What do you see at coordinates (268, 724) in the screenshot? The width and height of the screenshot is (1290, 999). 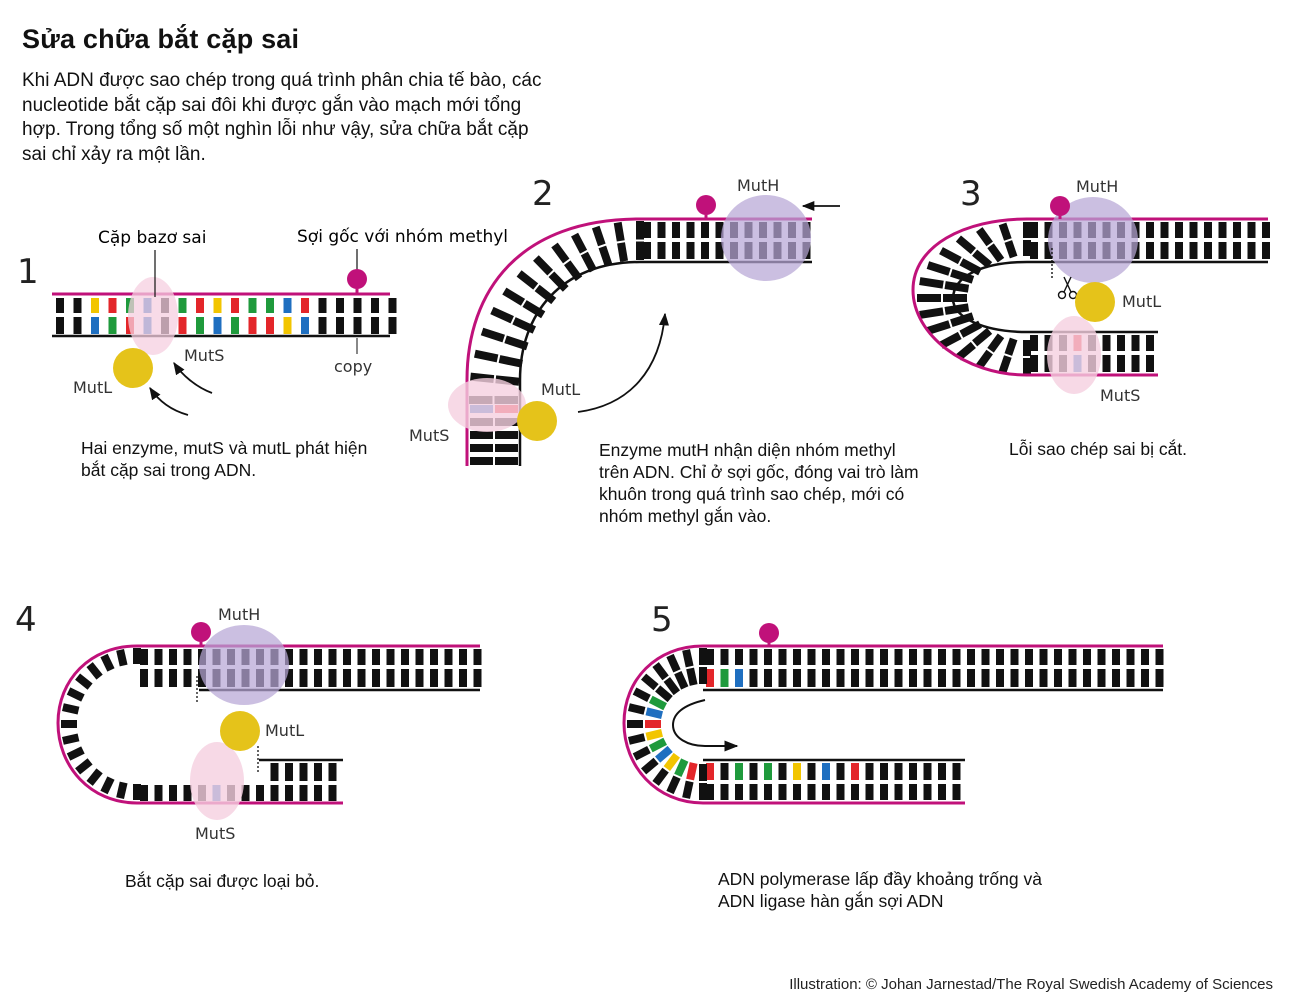 I see `parent-strand` at bounding box center [268, 724].